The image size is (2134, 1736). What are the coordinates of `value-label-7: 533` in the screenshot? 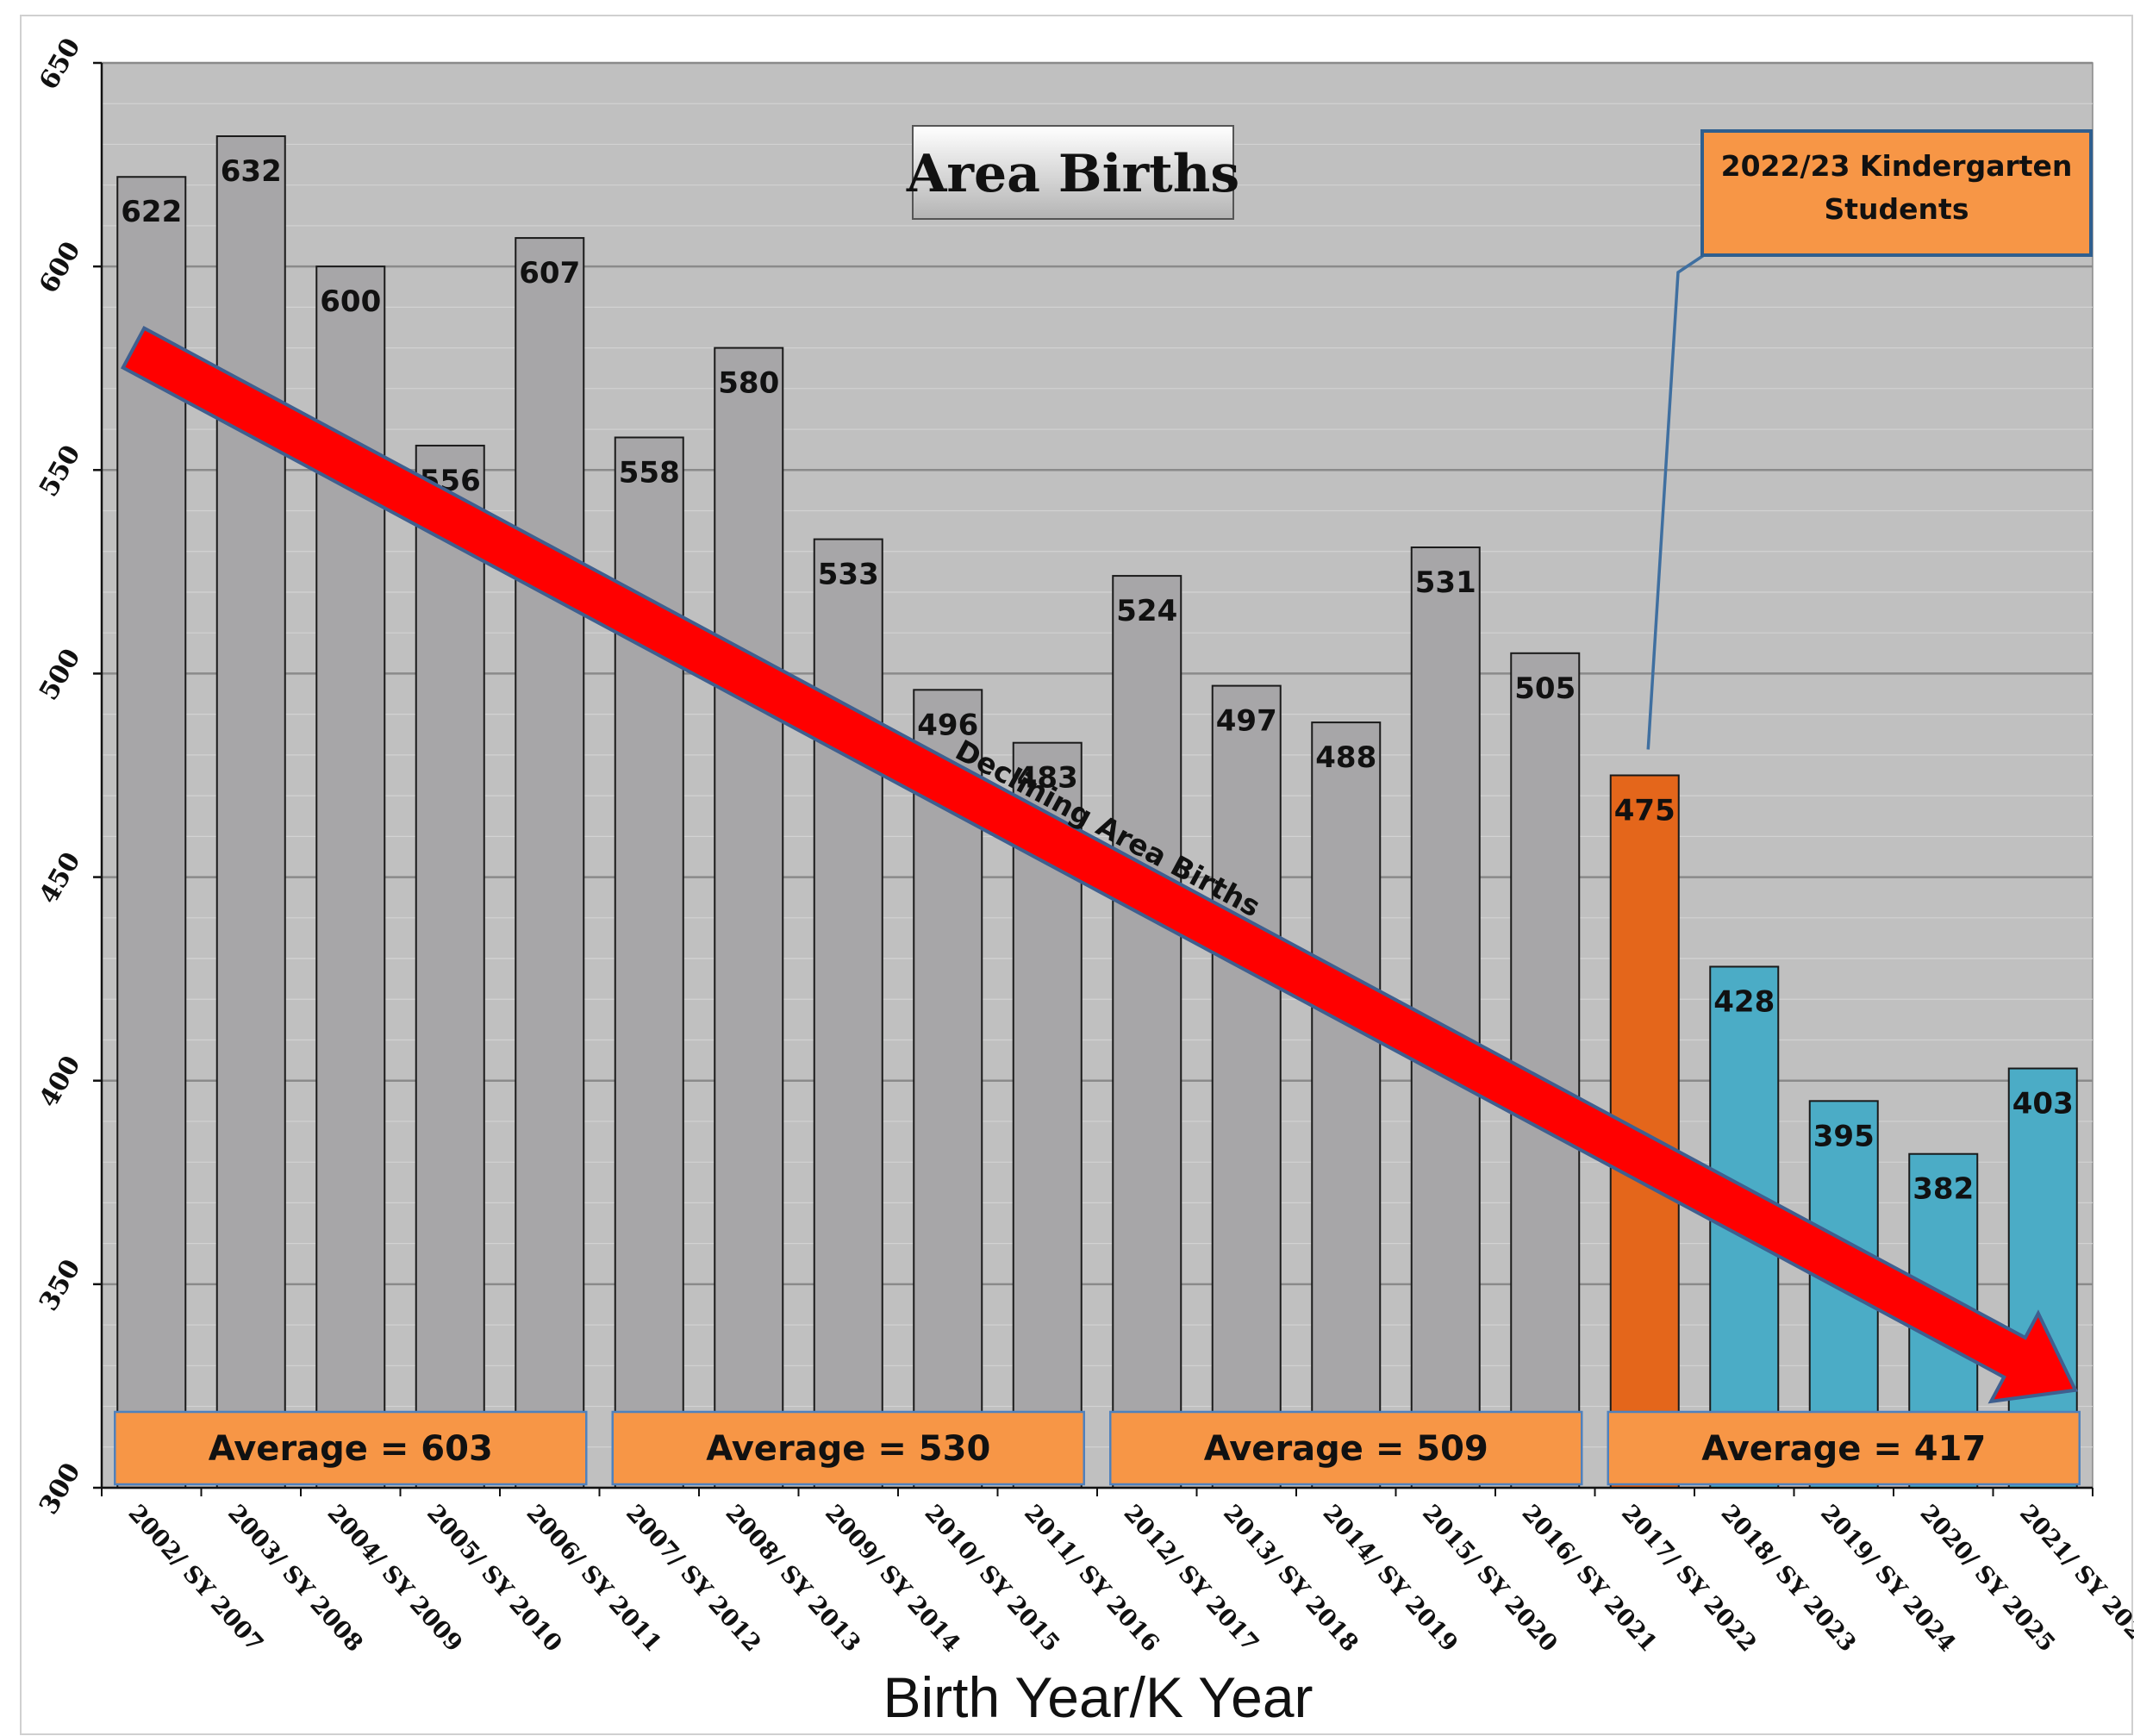 It's located at (848, 575).